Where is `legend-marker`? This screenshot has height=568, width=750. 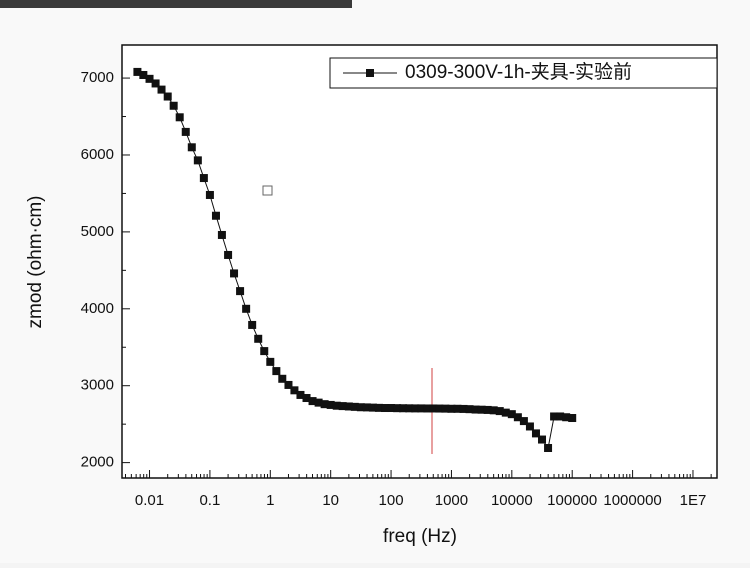 legend-marker is located at coordinates (370, 73).